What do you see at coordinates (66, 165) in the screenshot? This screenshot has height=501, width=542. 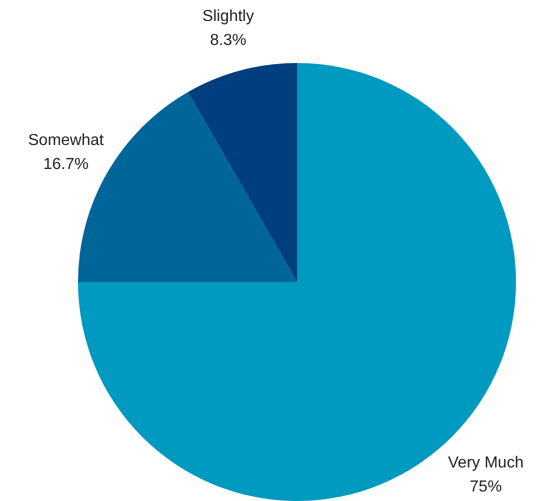 I see `data-label: 16.7%` at bounding box center [66, 165].